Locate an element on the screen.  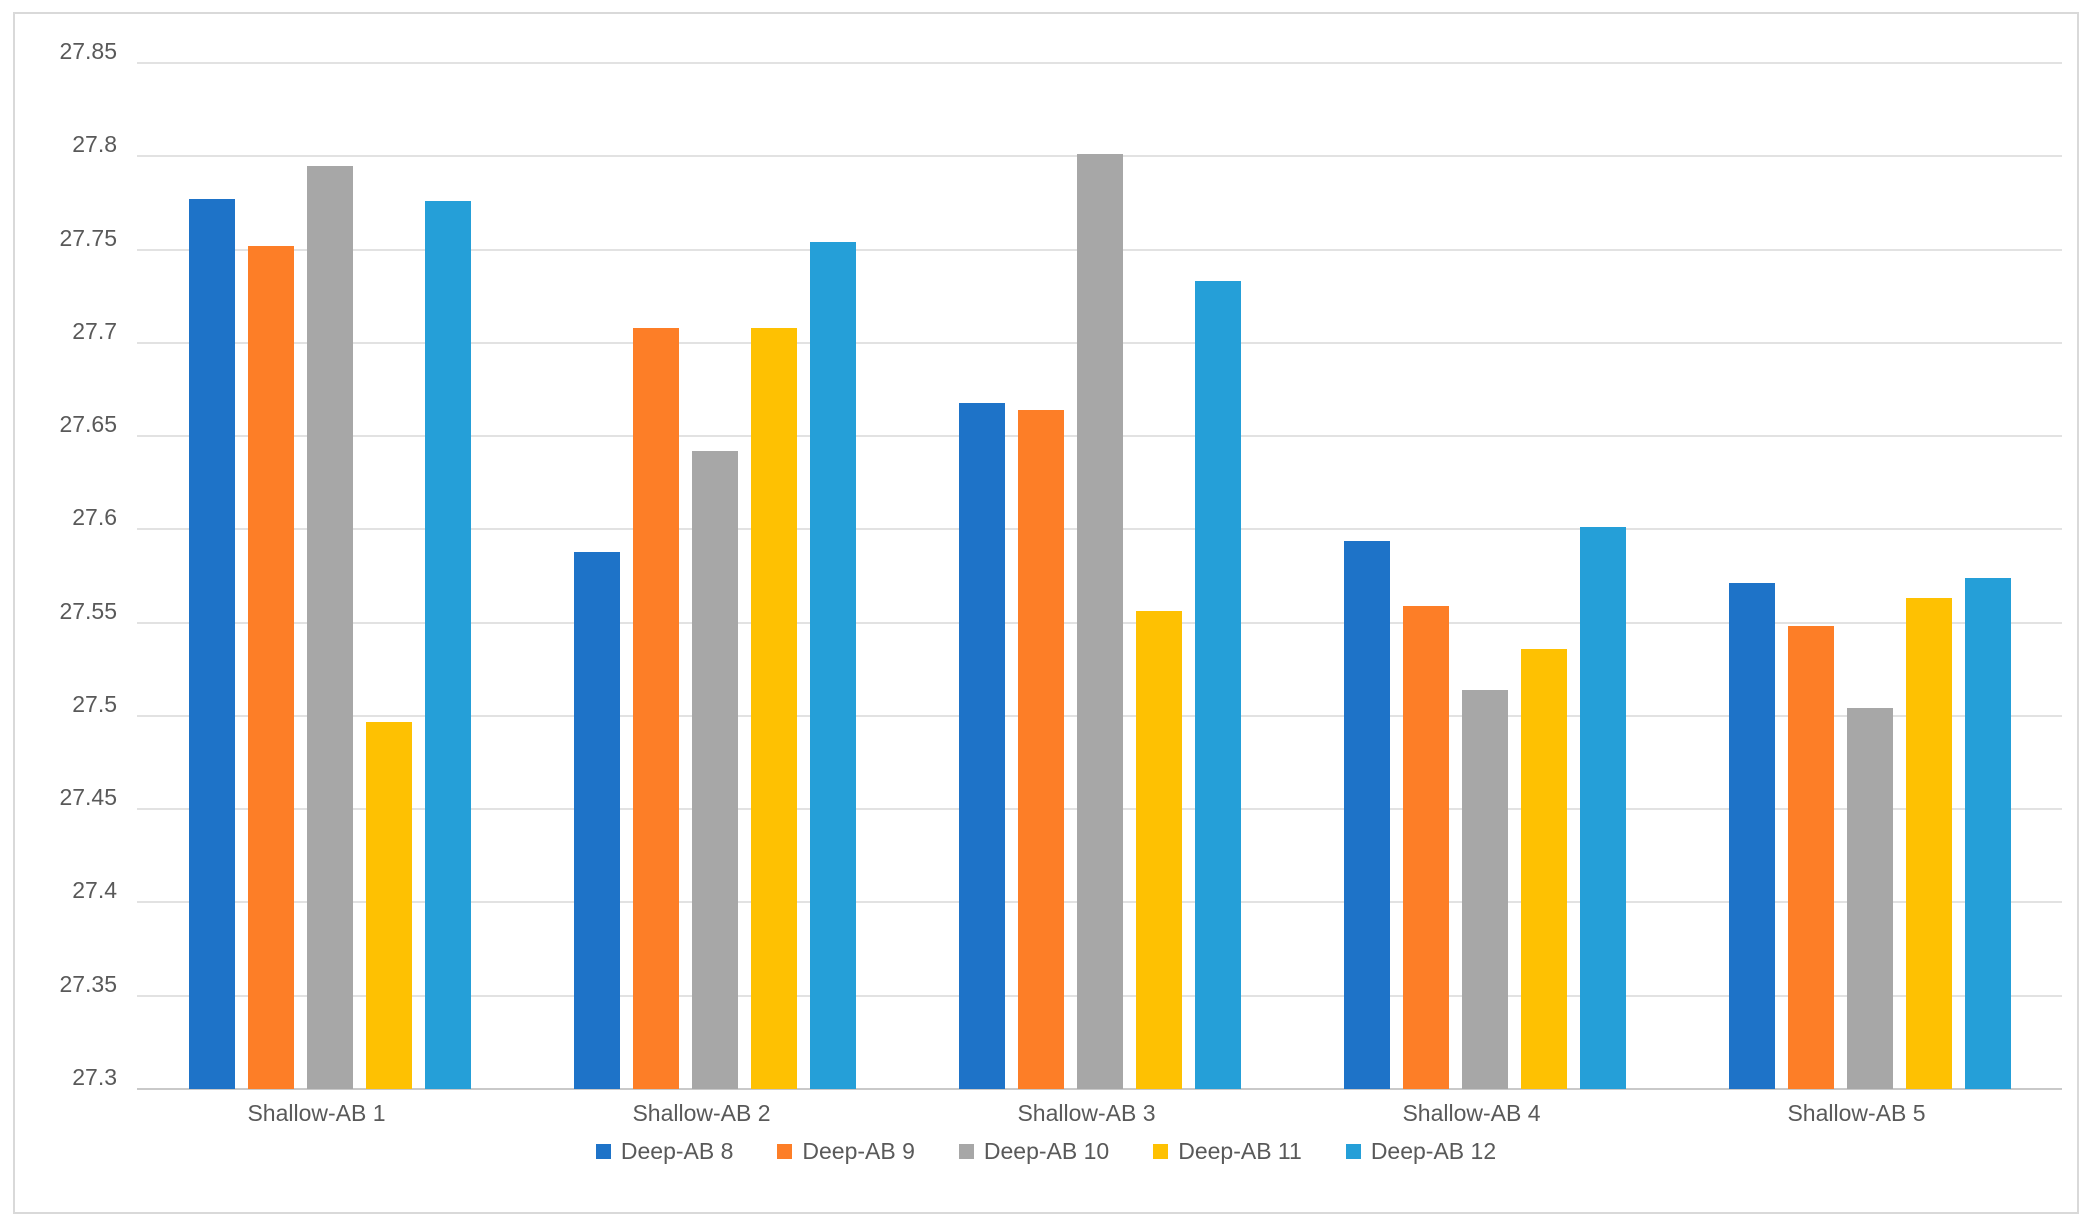
legend-item-deep-ab-11: Deep-AB 11 is located at coordinates (1227, 1151).